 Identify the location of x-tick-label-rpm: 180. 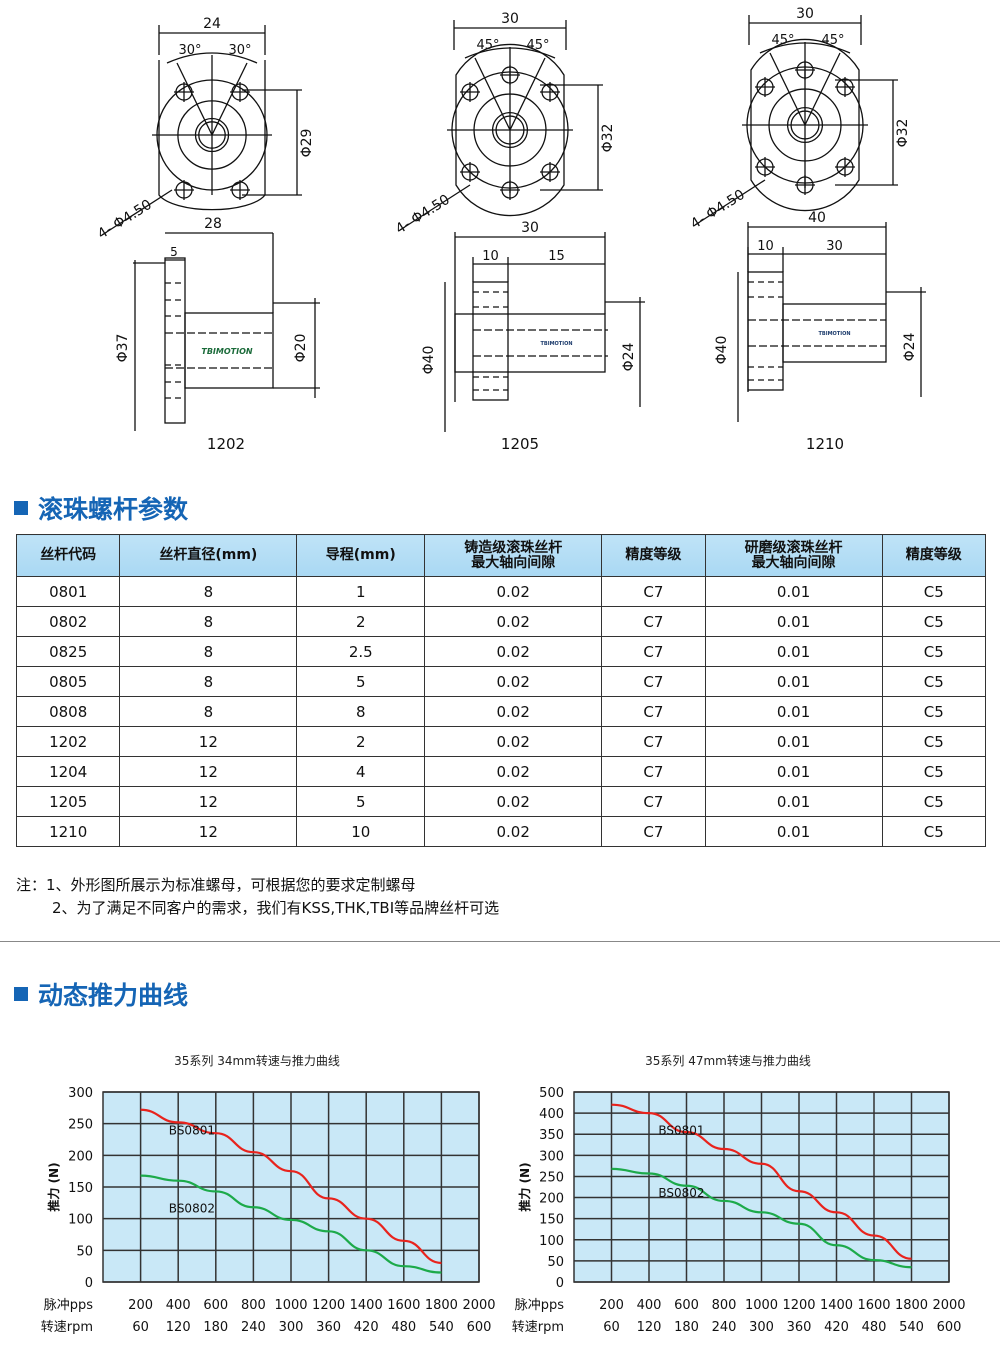
(686, 1327).